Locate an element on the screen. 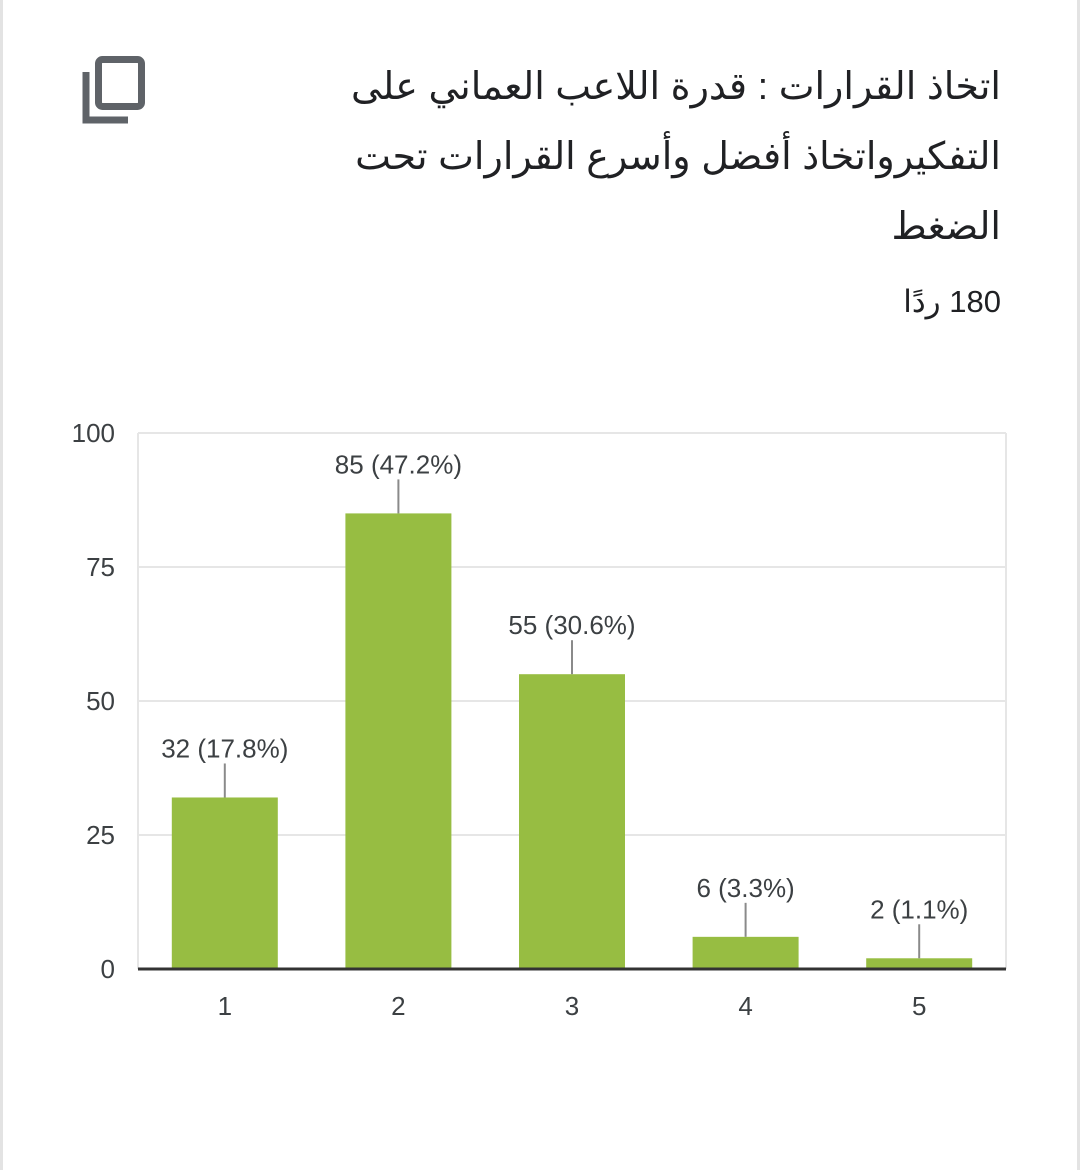 This screenshot has width=1080, height=1170. data-label: 32 (17.8%) is located at coordinates (224, 748).